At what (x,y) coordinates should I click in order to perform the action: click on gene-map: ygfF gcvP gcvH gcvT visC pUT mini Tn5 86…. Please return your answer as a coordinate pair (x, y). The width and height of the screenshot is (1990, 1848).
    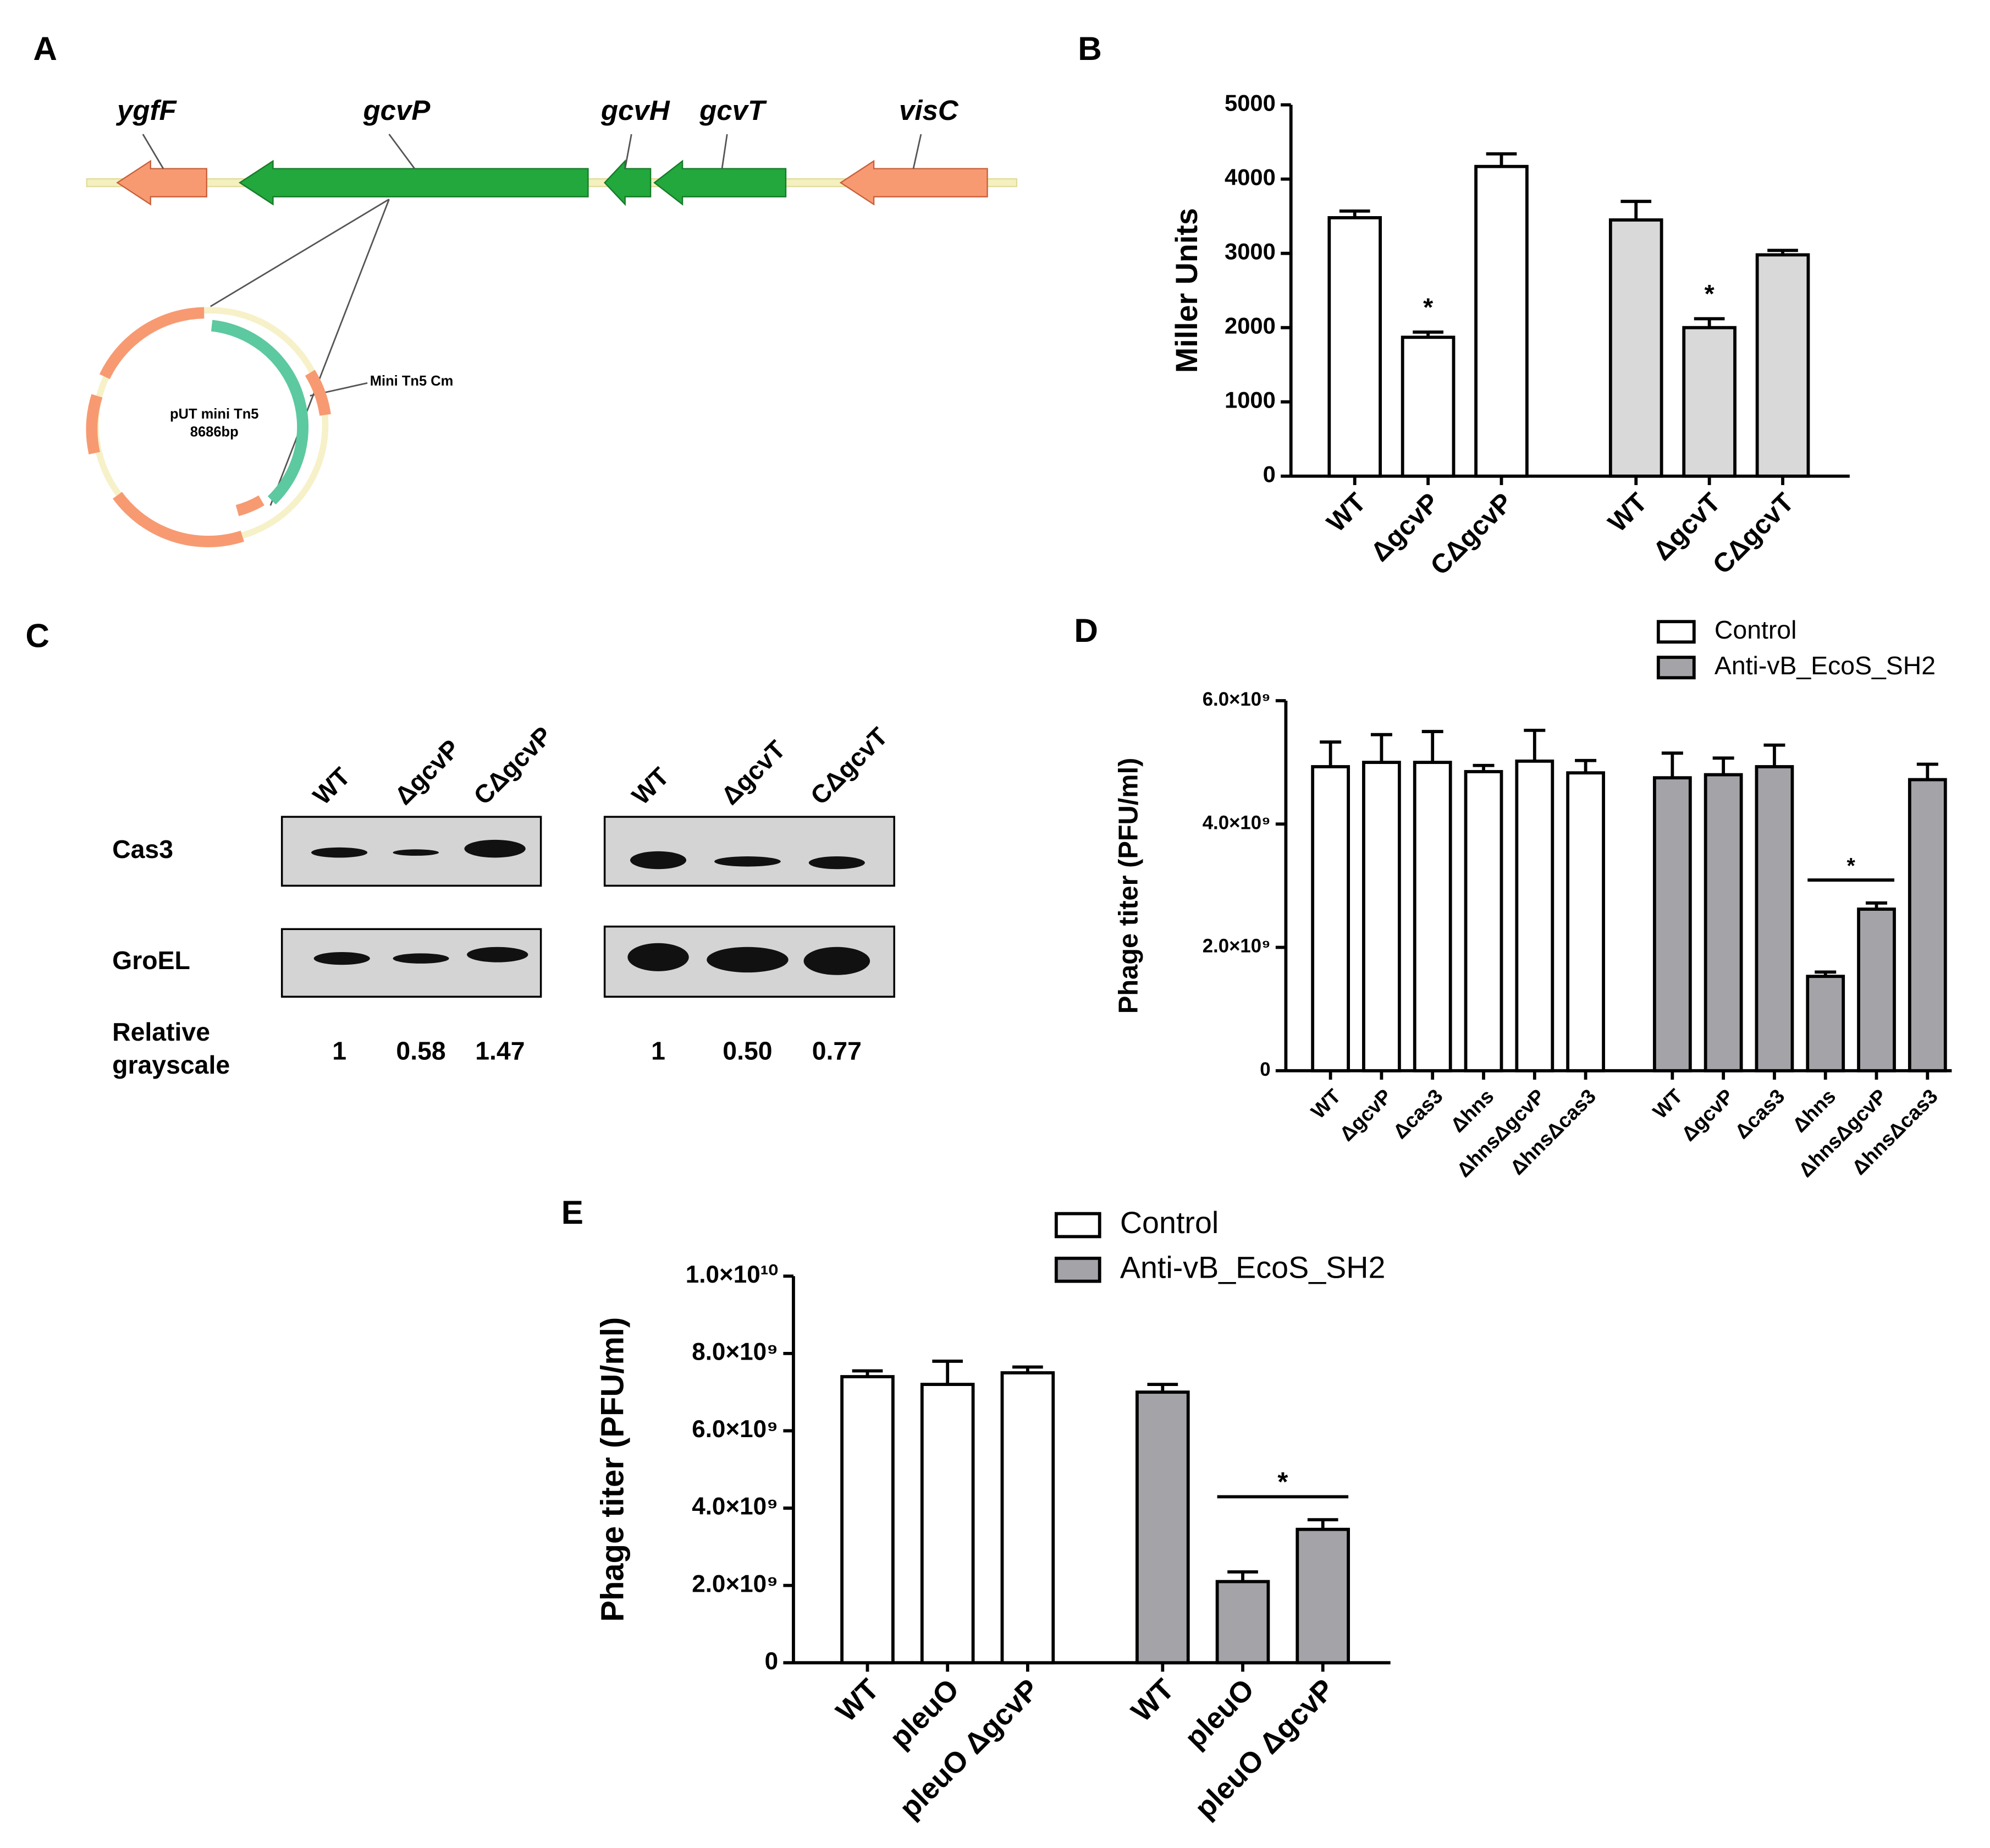
    Looking at the image, I should click on (552, 321).